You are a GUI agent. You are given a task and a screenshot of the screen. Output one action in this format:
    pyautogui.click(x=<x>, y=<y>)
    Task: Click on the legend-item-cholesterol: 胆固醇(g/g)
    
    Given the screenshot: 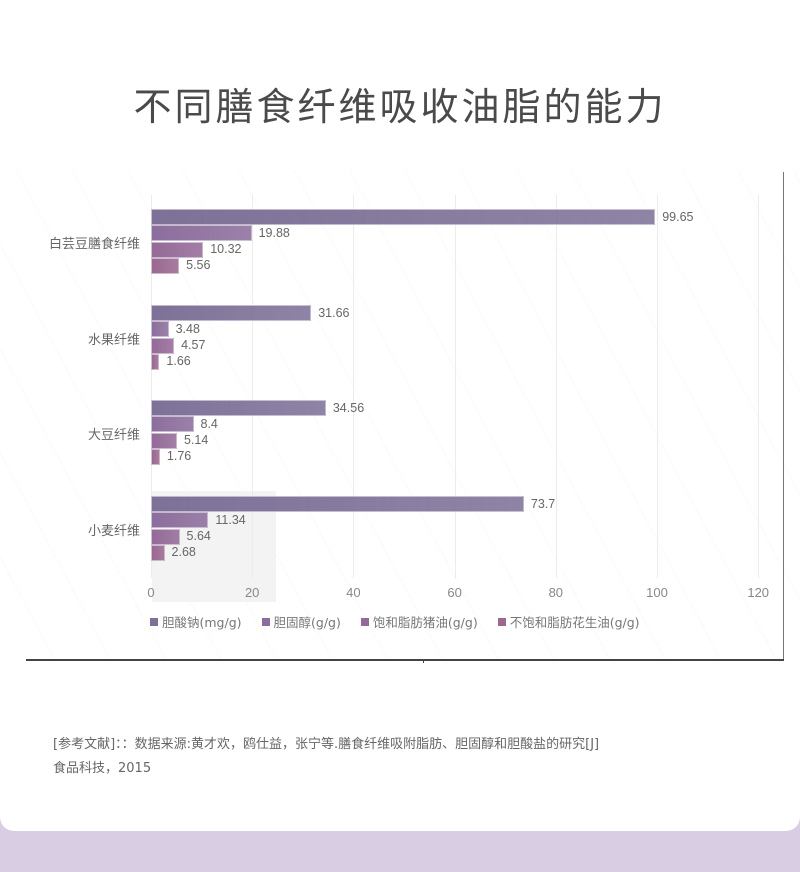 What is the action you would take?
    pyautogui.click(x=301, y=621)
    